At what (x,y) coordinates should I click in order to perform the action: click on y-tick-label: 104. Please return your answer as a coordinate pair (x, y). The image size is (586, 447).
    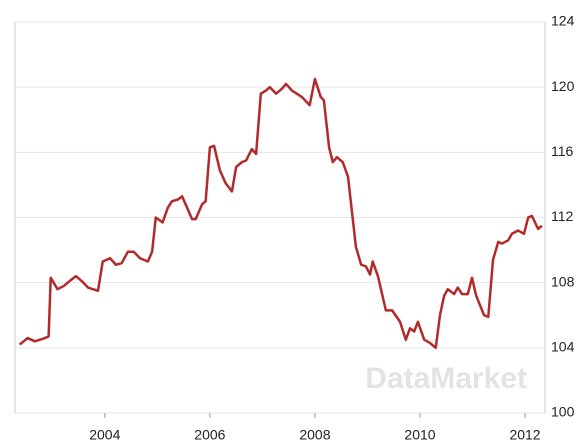
    Looking at the image, I should click on (563, 347).